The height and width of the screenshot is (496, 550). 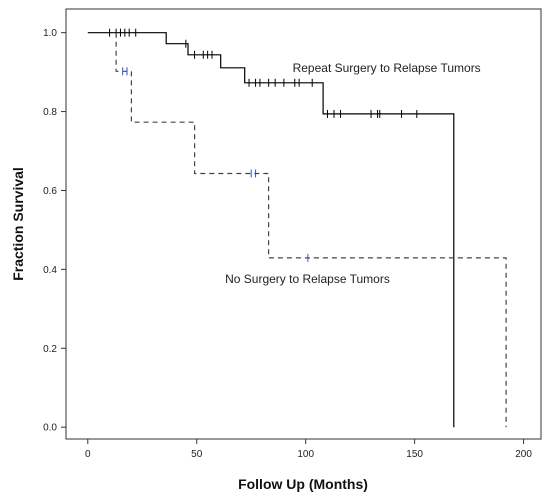 What do you see at coordinates (197, 454) in the screenshot?
I see `x-tick-label: 50` at bounding box center [197, 454].